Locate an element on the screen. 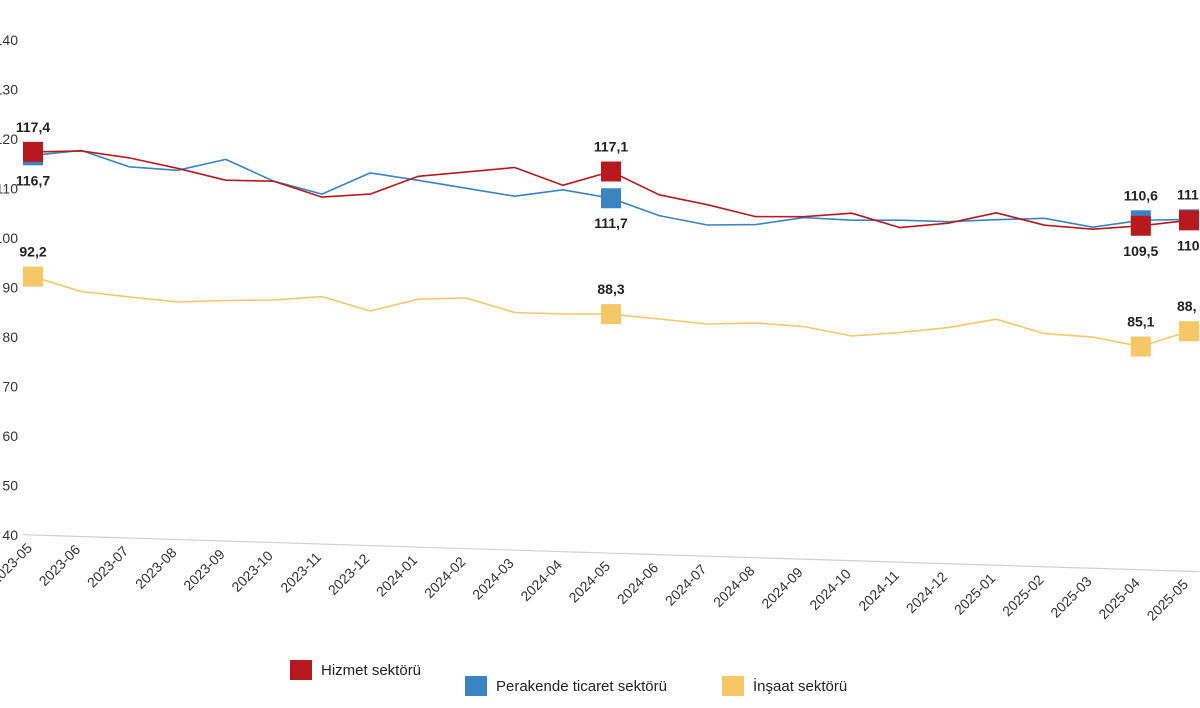 The width and height of the screenshot is (1200, 708). legend-label-hizmet: Hizmet sektörü is located at coordinates (371, 670).